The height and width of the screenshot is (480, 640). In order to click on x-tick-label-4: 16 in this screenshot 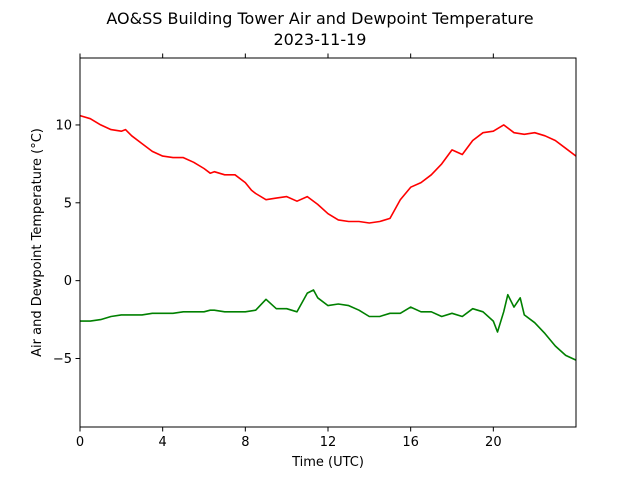, I will do `click(410, 442)`.